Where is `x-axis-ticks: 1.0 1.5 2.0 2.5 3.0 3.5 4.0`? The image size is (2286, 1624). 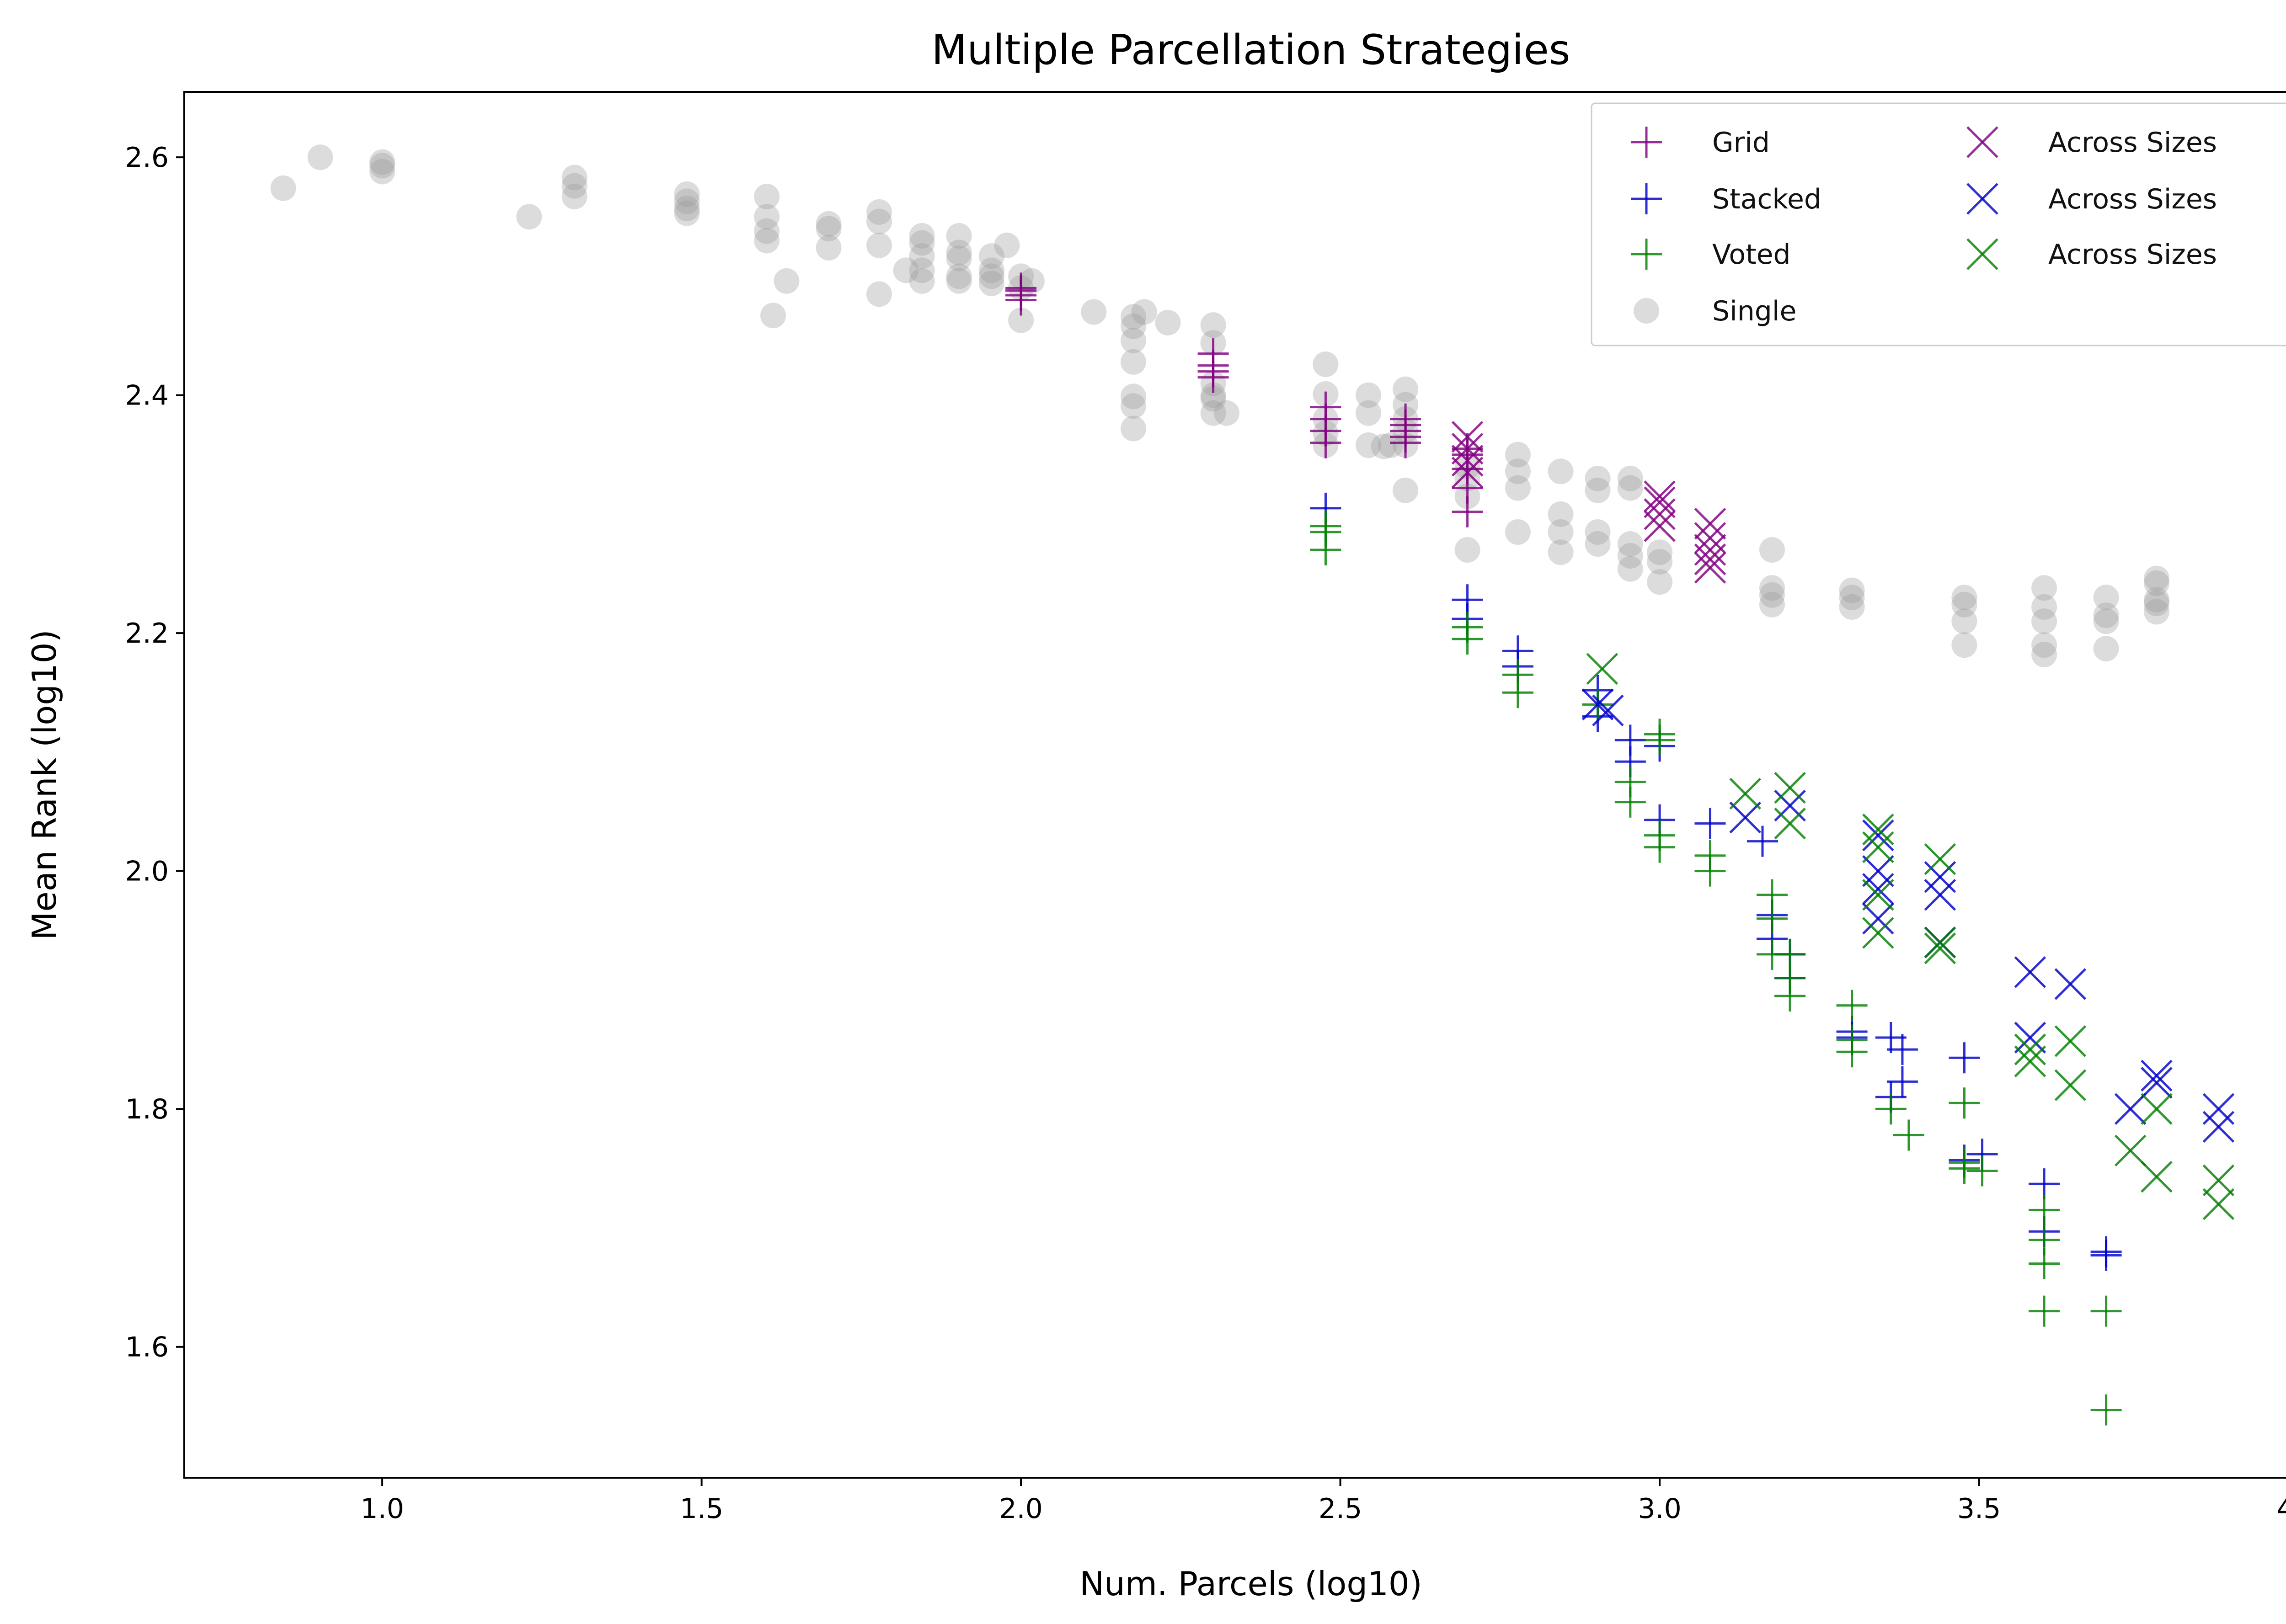 x-axis-ticks: 1.0 1.5 2.0 2.5 3.0 3.5 4.0 is located at coordinates (1323, 1501).